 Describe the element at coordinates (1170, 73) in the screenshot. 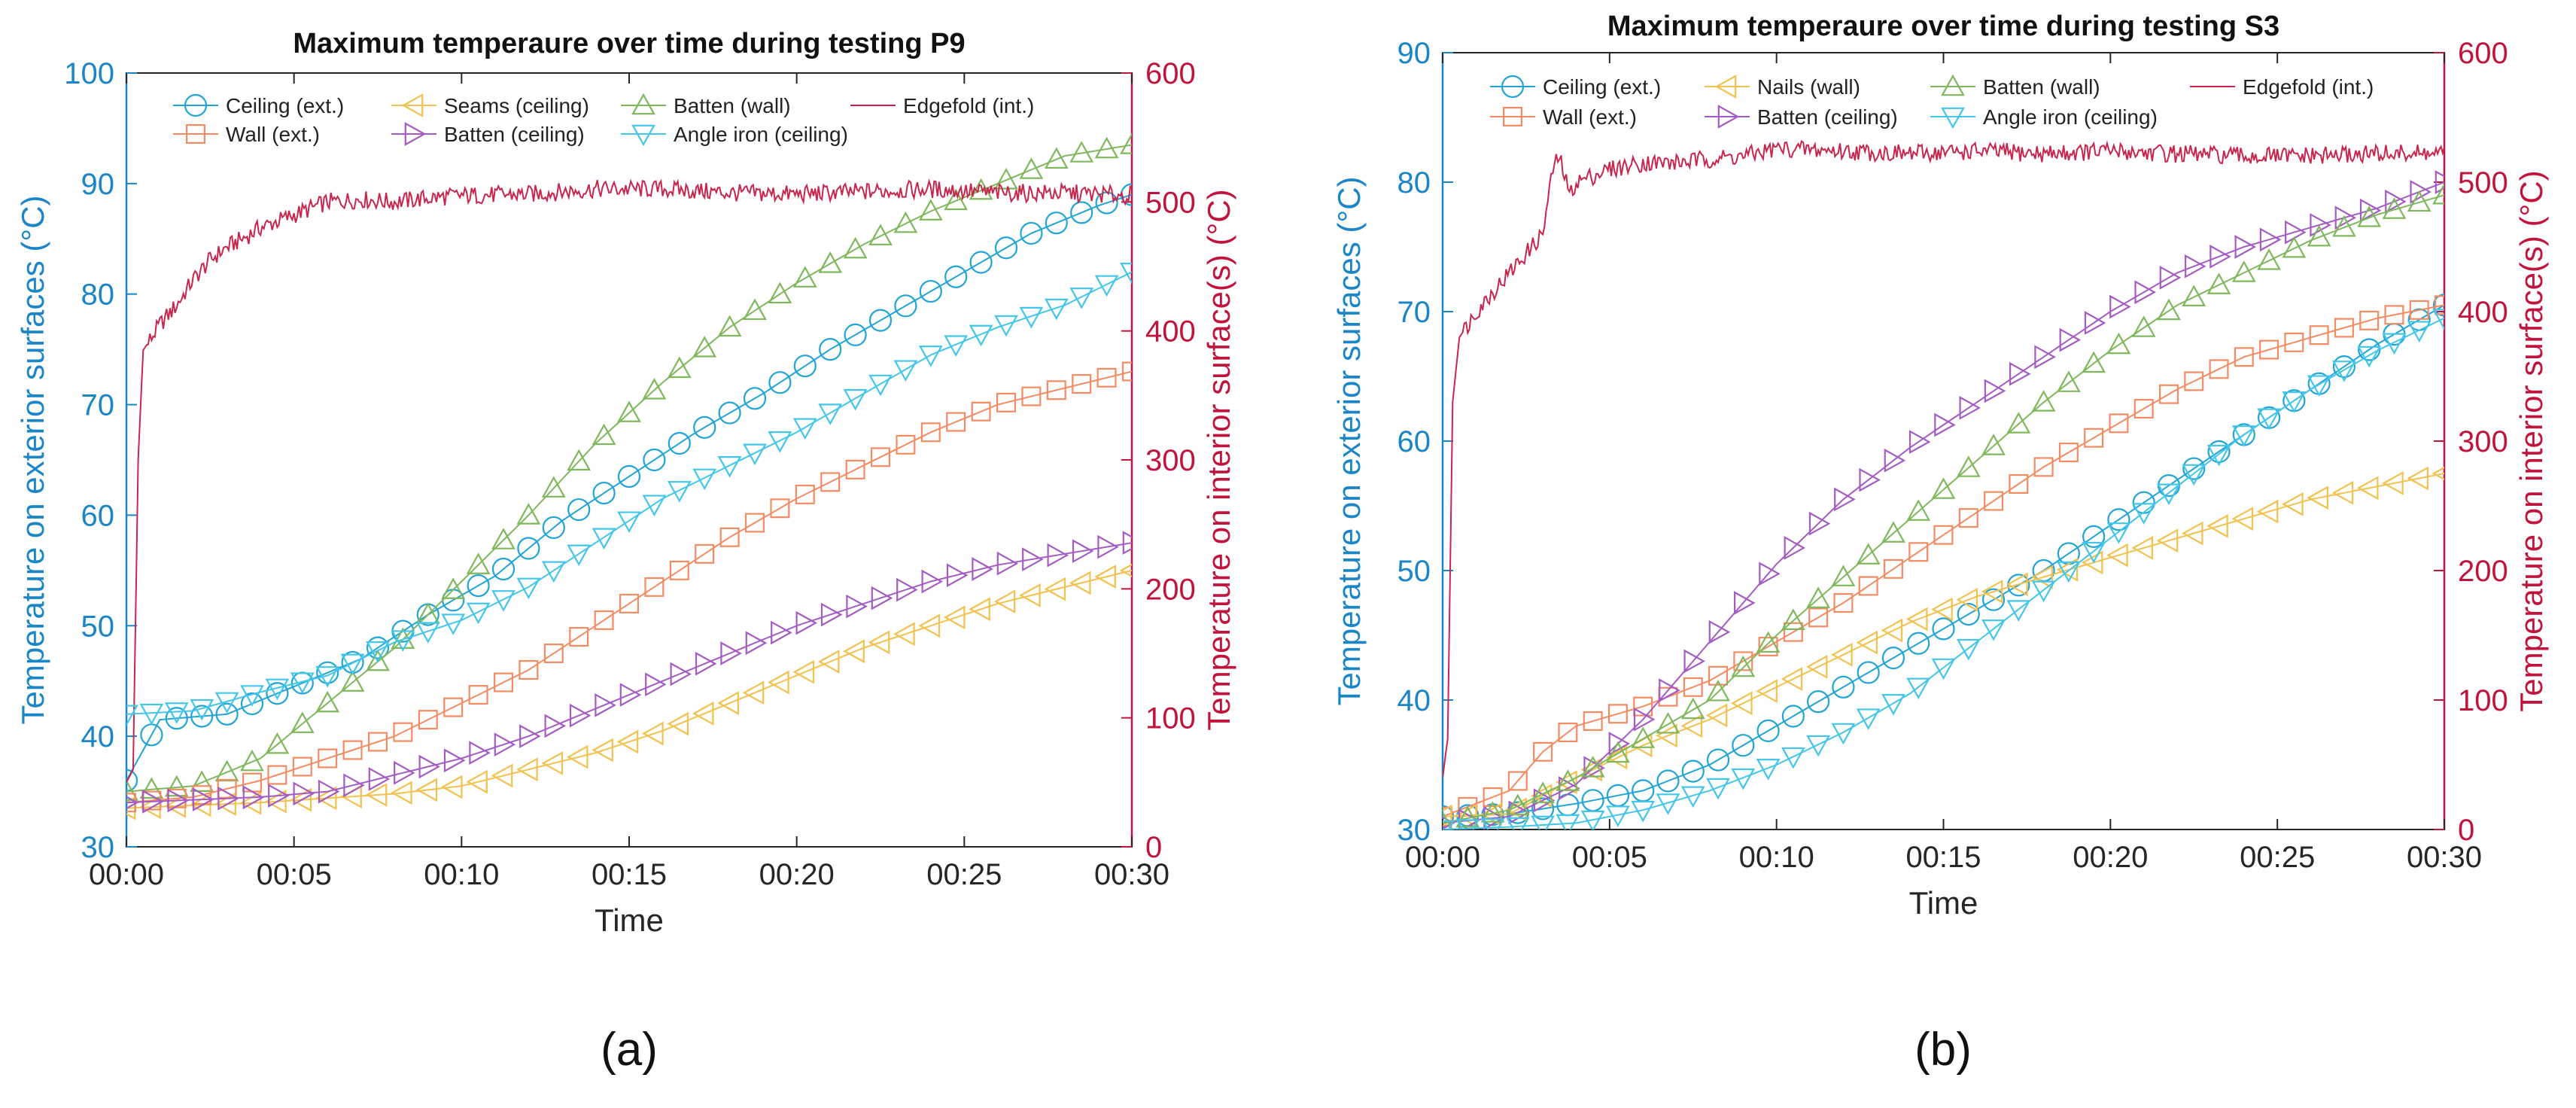

I see `right-y-tick-label: 600` at that location.